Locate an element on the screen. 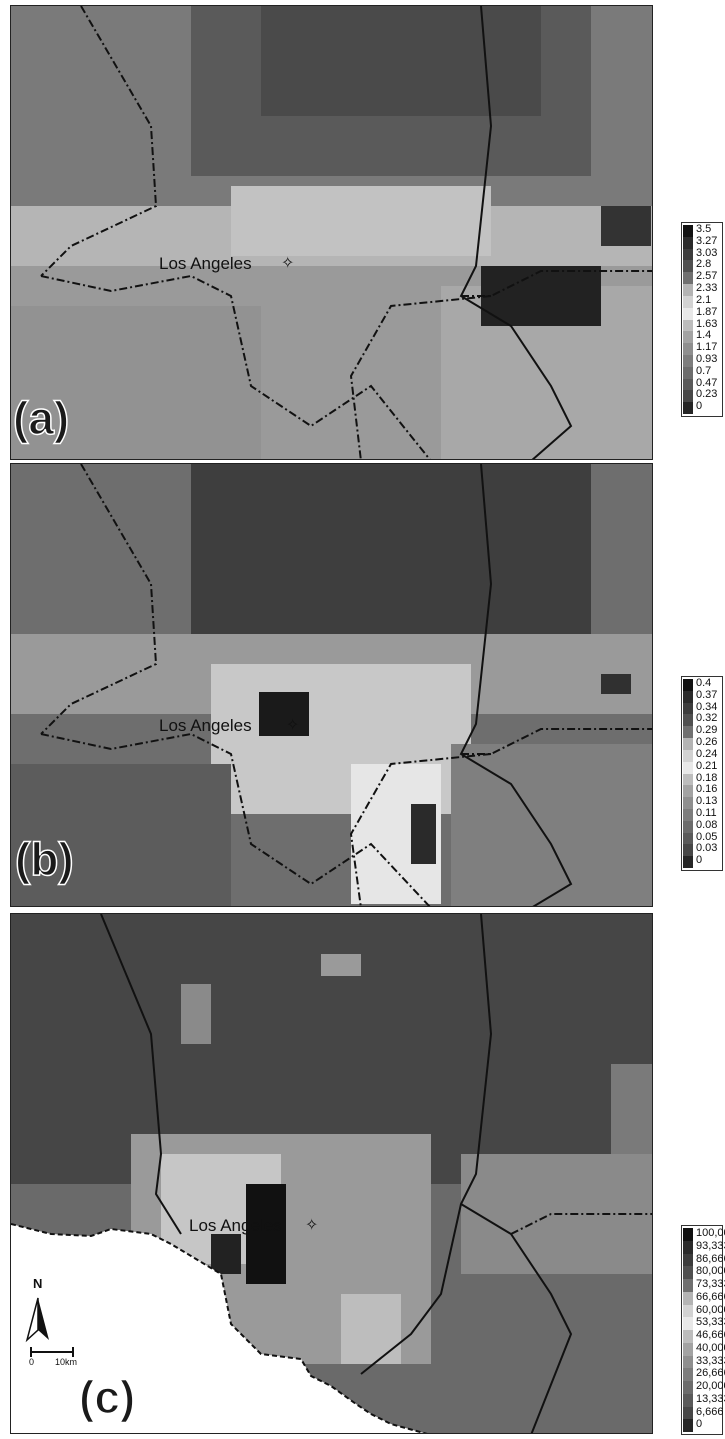 The height and width of the screenshot is (1439, 725). legend-entry: 0.03 is located at coordinates (702, 849).